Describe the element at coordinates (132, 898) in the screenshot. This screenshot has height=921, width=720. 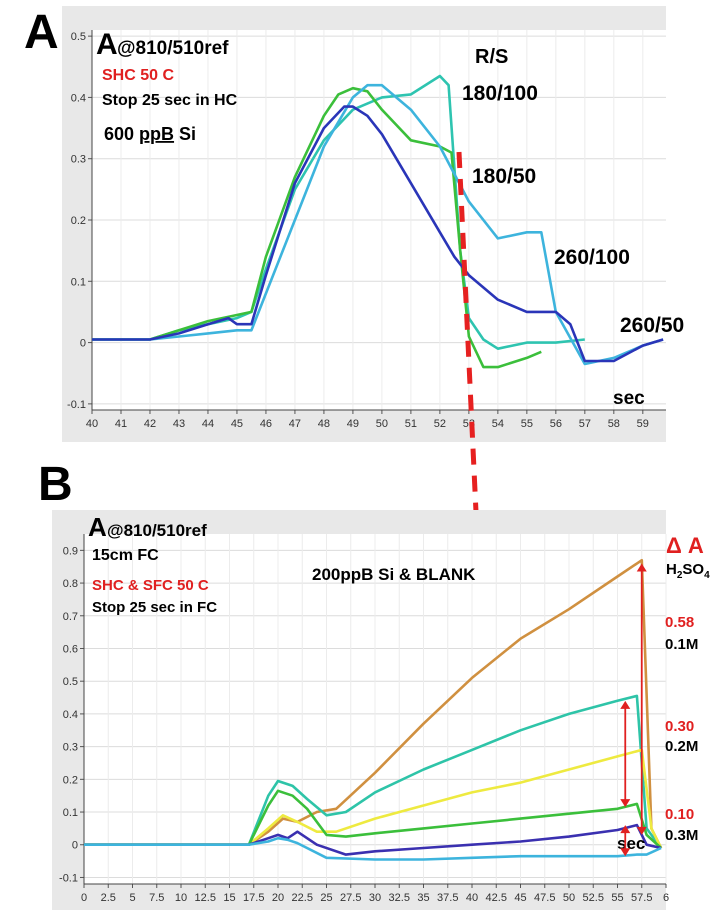
I see `x-tick-label: 5` at that location.